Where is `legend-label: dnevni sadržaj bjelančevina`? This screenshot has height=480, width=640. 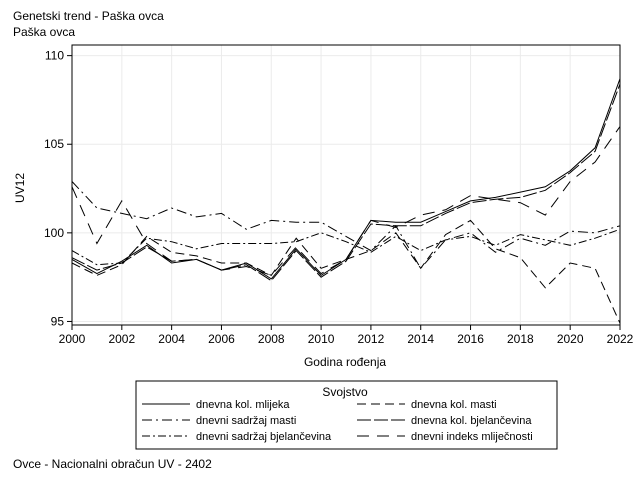
legend-label: dnevni sadržaj bjelančevina is located at coordinates (264, 437).